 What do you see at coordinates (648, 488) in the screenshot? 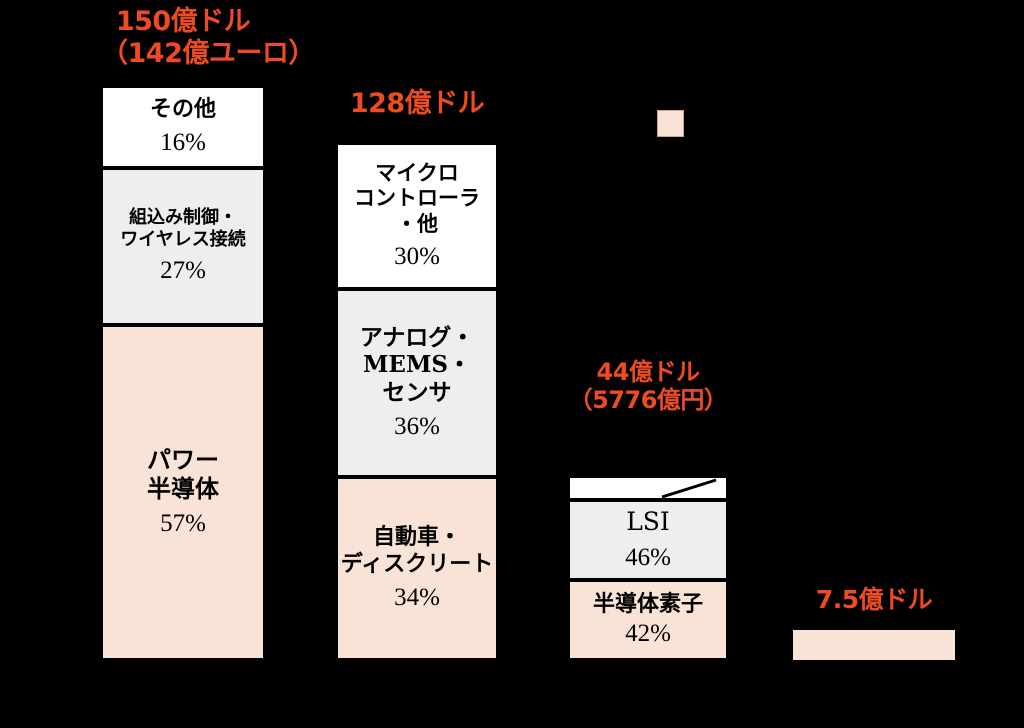
I see `column-3-segment-other` at bounding box center [648, 488].